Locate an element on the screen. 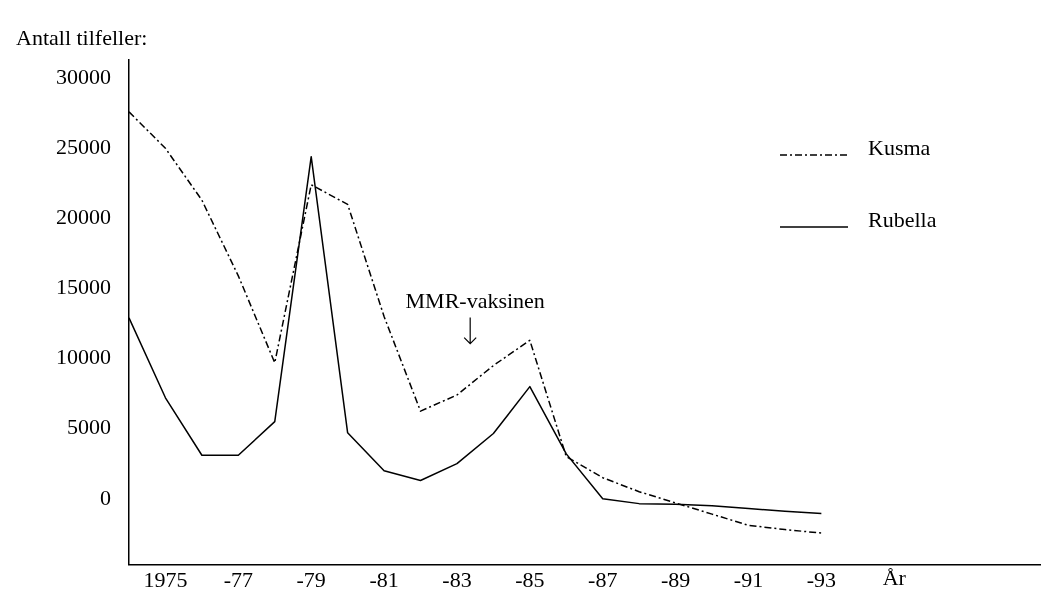 This screenshot has height=605, width=1051. x-tick-label: -77 is located at coordinates (238, 579).